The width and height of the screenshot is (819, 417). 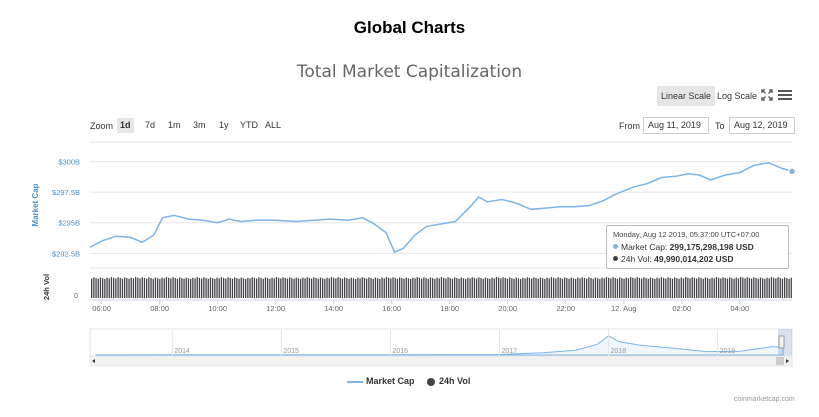 I want to click on log-scale-button: Log Scale, so click(x=737, y=96).